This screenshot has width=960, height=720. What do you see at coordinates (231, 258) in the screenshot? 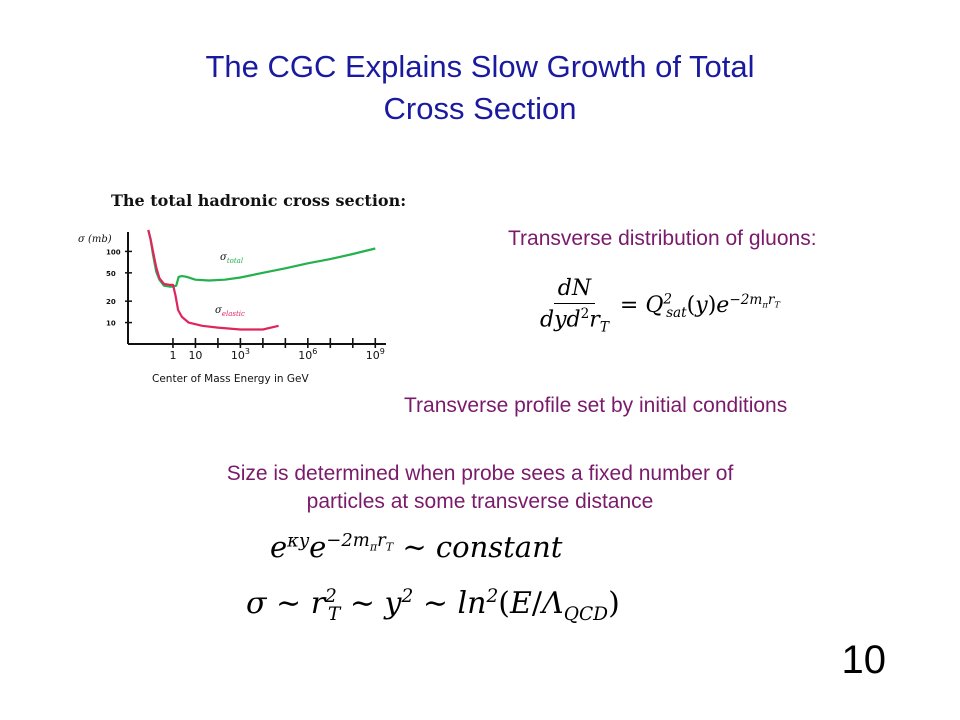
I see `series-label-total: σtotal` at bounding box center [231, 258].